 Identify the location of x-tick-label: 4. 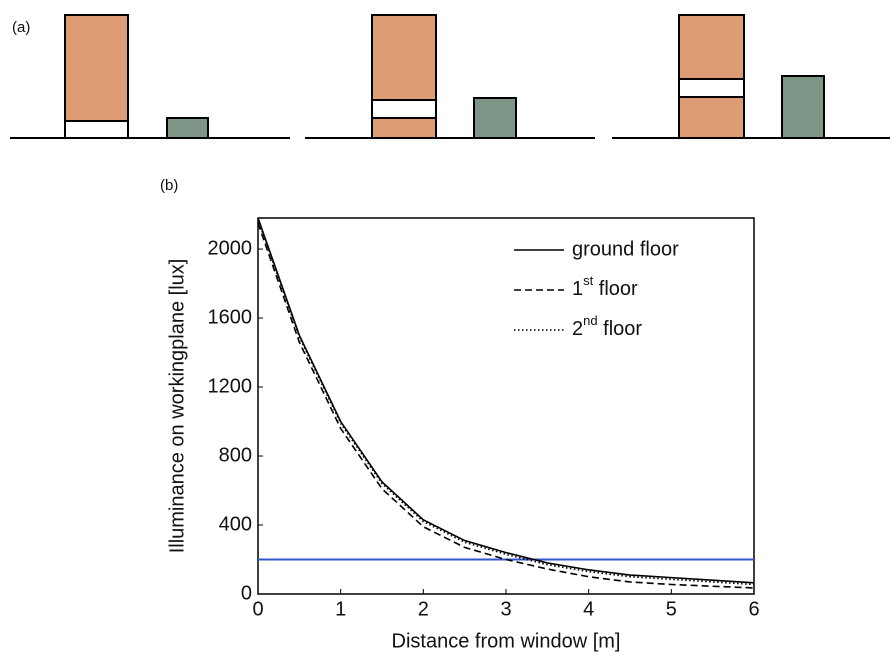
(588, 609).